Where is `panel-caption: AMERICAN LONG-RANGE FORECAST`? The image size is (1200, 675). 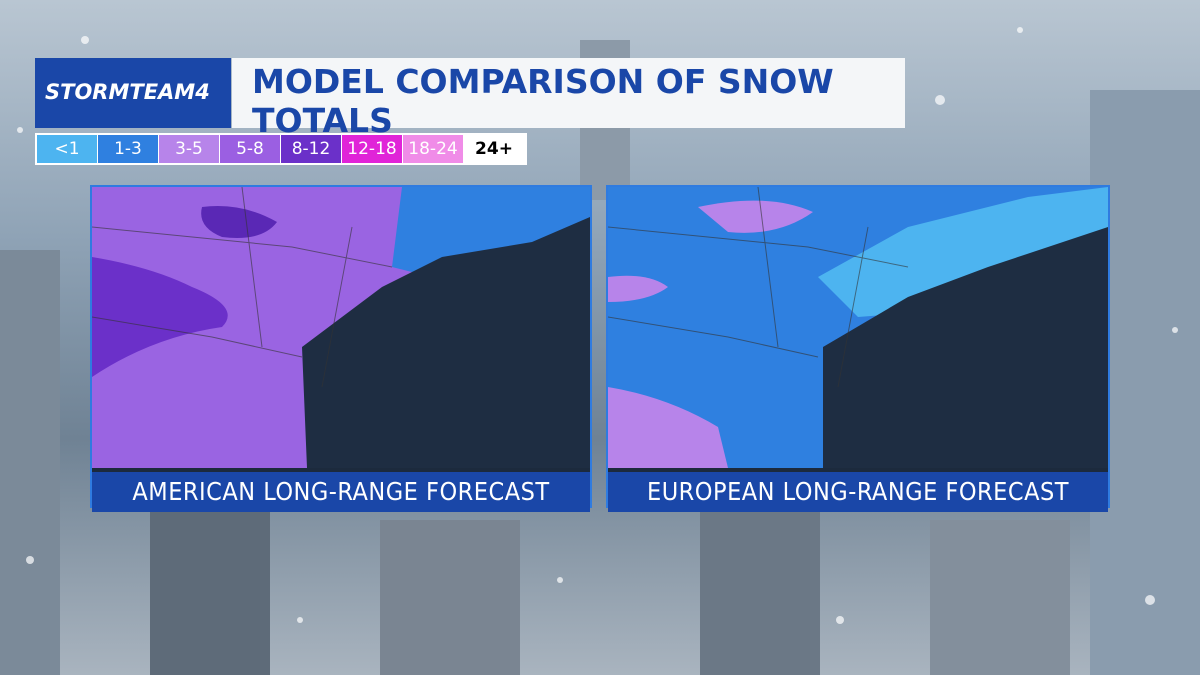
panel-caption: AMERICAN LONG-RANGE FORECAST is located at coordinates (341, 492).